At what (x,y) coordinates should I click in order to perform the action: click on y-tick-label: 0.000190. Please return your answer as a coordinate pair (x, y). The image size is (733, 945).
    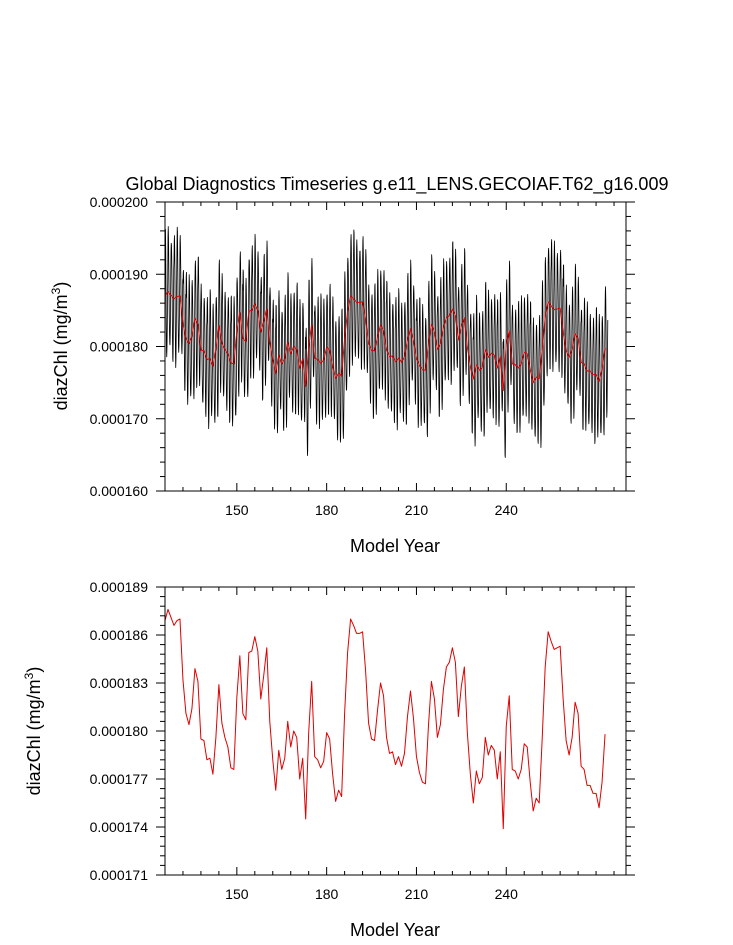
    Looking at the image, I should click on (119, 274).